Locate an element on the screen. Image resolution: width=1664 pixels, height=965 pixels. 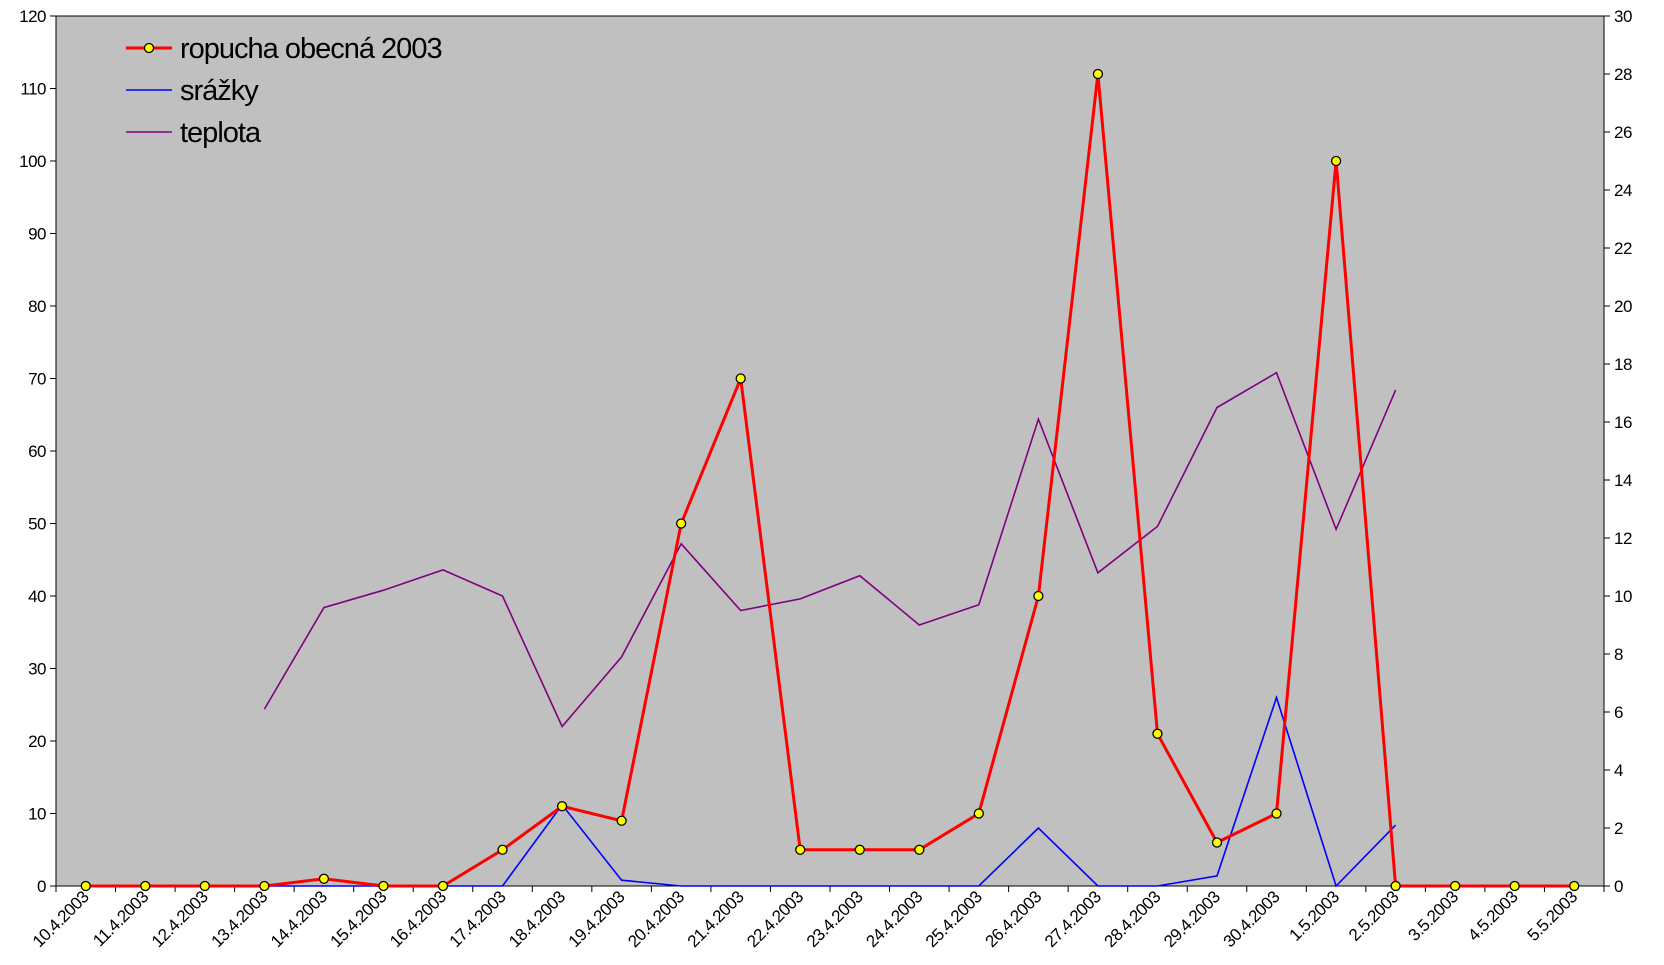
right-tick-label: 10 is located at coordinates (1623, 596).